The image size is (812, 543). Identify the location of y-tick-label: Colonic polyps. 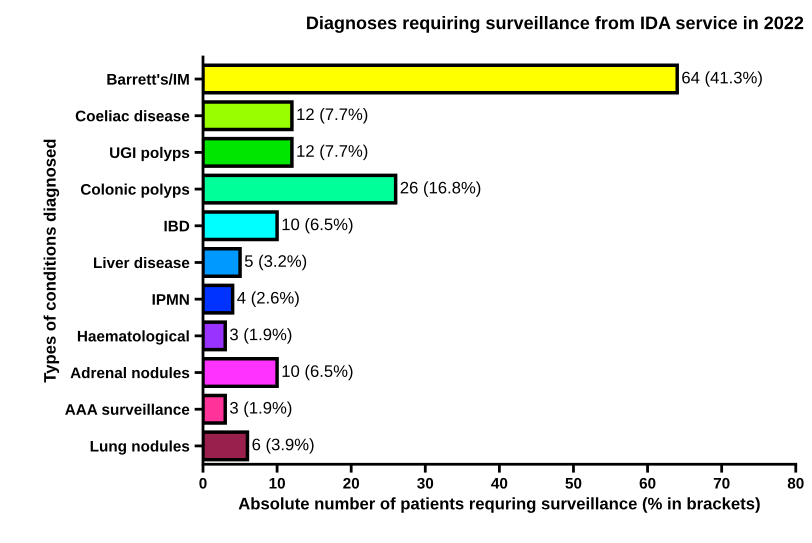
(135, 191).